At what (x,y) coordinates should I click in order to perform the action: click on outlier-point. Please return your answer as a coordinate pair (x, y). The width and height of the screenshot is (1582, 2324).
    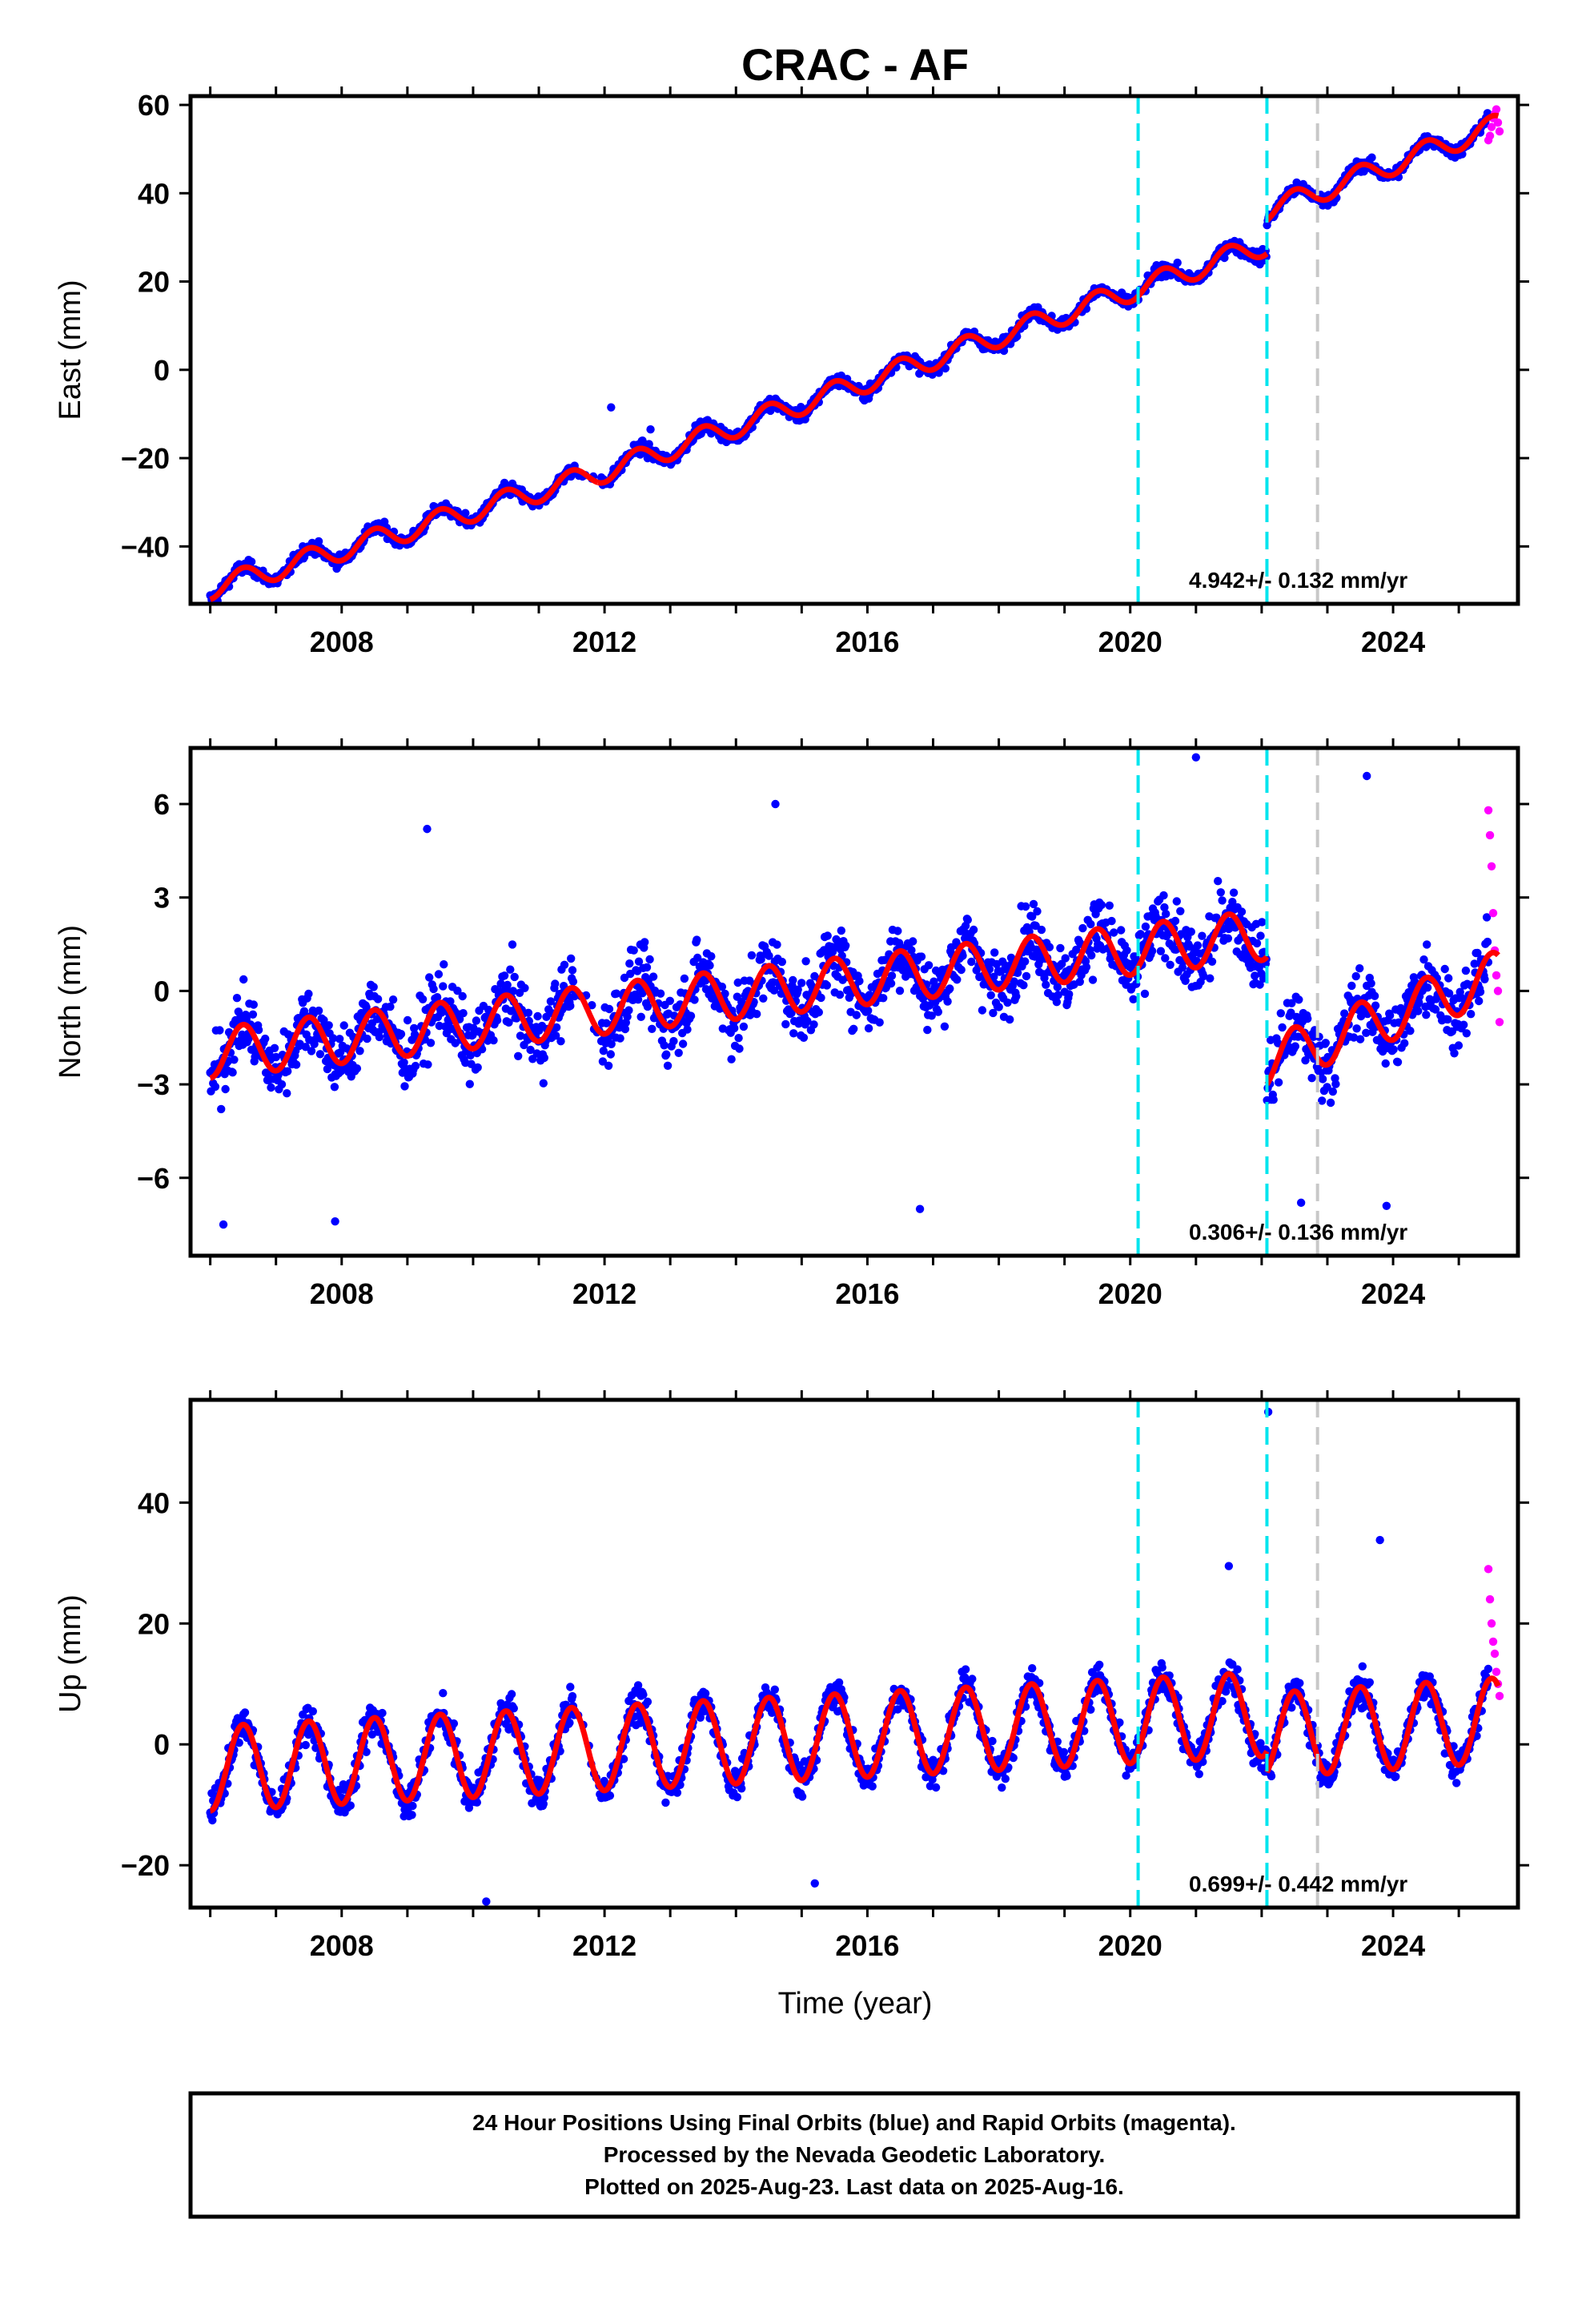
    Looking at the image, I should click on (428, 829).